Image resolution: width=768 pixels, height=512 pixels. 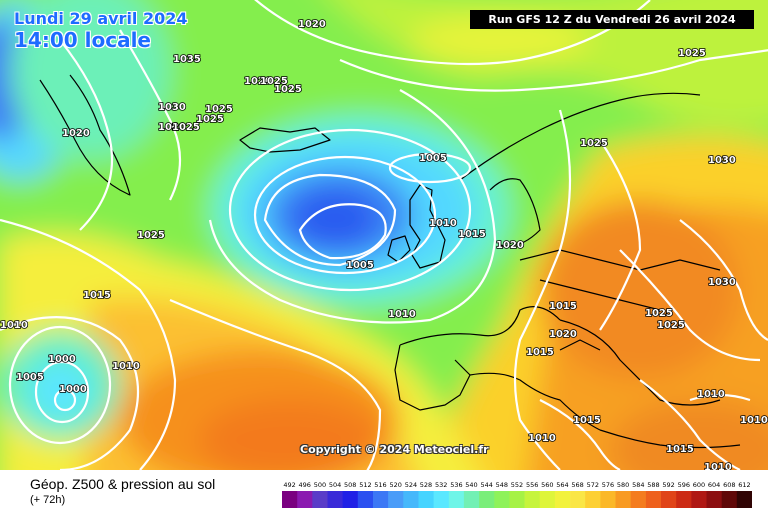 What do you see at coordinates (517, 485) in the screenshot?
I see `scale-tick-label: 552` at bounding box center [517, 485].